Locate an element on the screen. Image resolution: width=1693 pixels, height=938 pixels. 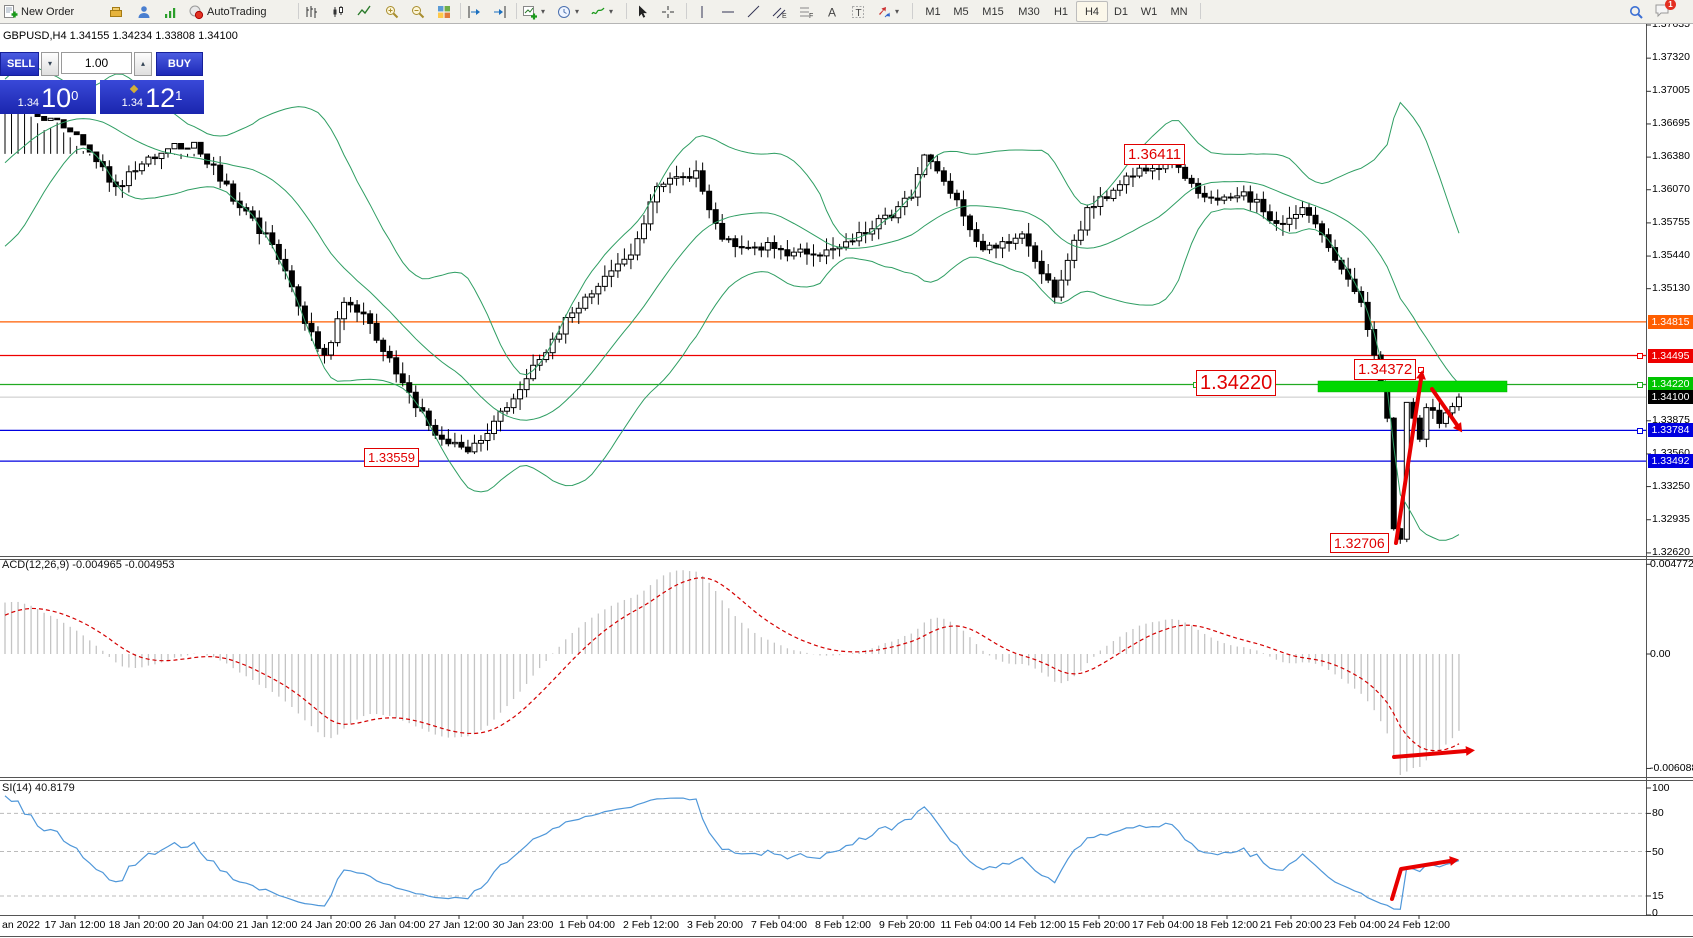
timeframe-m1-button: M1 is located at coordinates (933, 11).